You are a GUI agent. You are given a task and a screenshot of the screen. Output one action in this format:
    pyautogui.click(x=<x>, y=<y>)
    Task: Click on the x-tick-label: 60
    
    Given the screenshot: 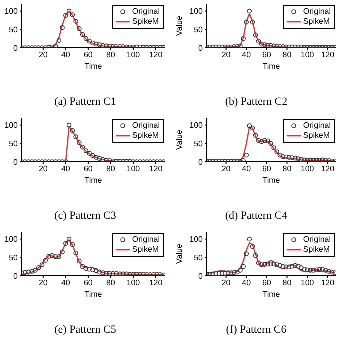 What is the action you would take?
    pyautogui.click(x=89, y=283)
    